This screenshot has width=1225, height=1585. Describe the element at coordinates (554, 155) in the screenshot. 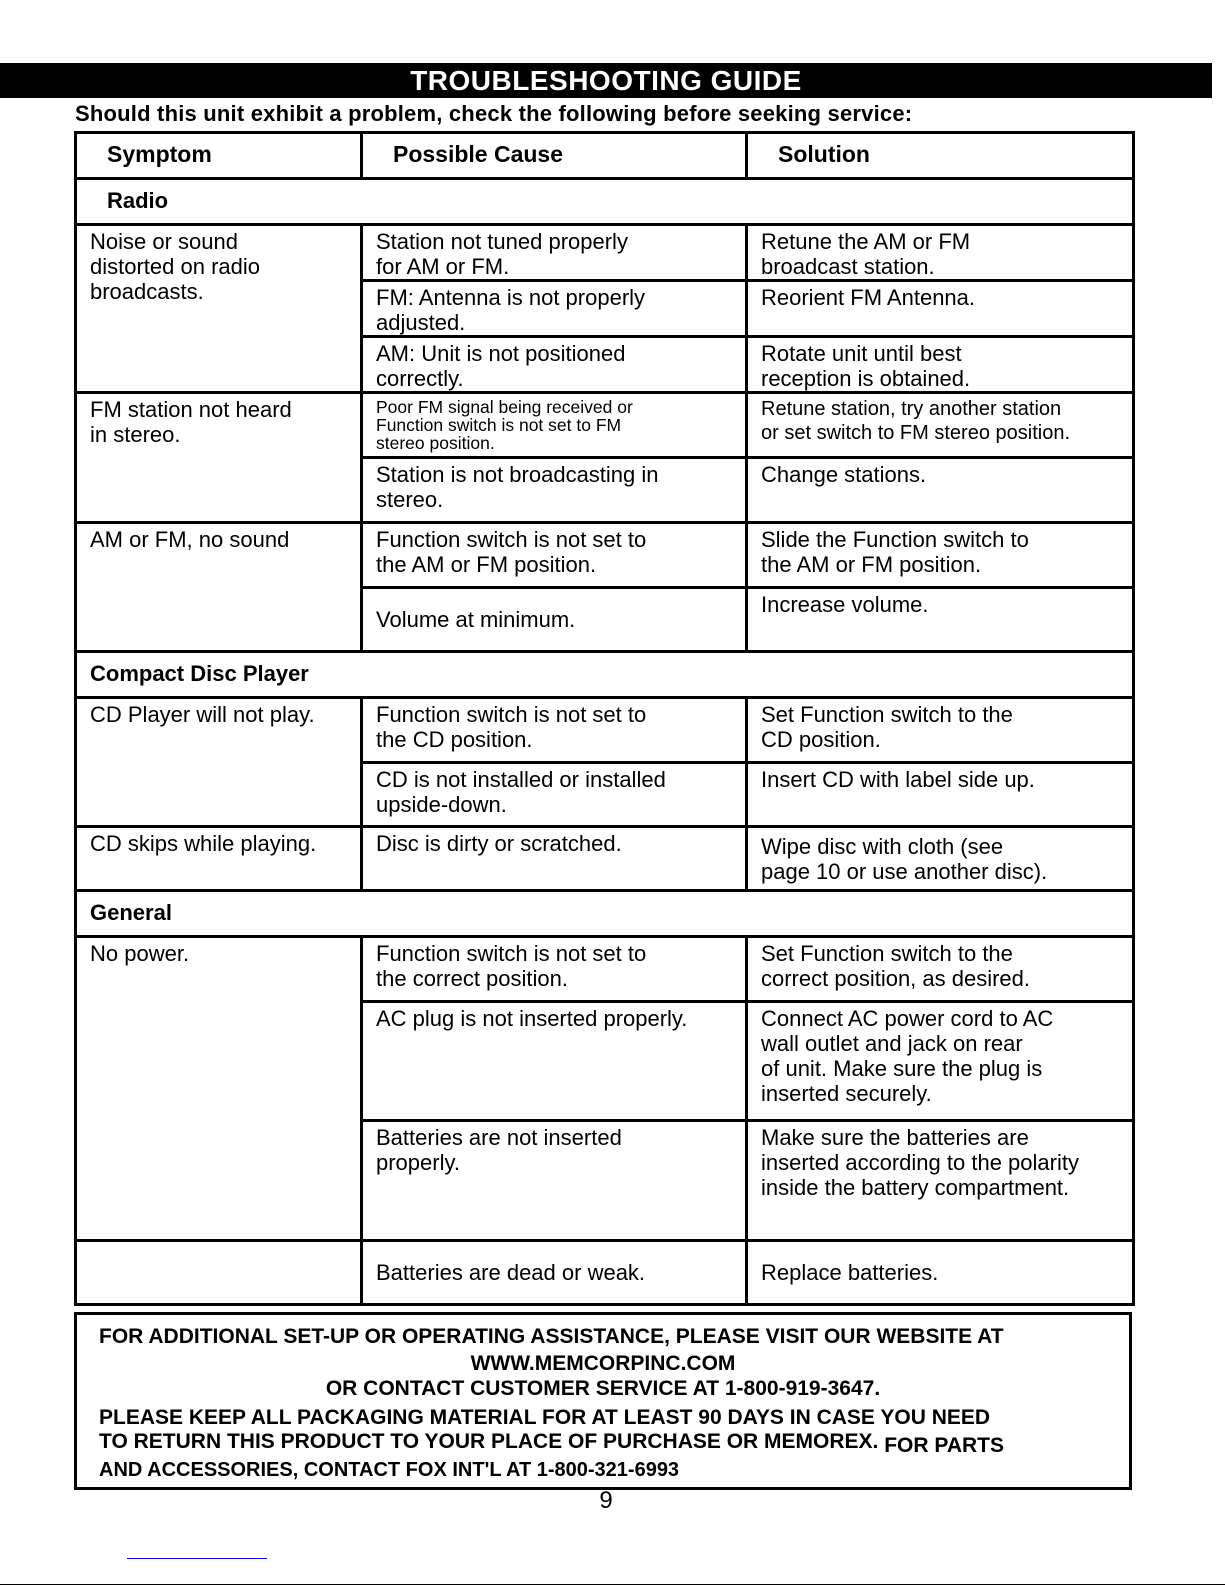

I see `header-possible-cause: Possible Cause` at that location.